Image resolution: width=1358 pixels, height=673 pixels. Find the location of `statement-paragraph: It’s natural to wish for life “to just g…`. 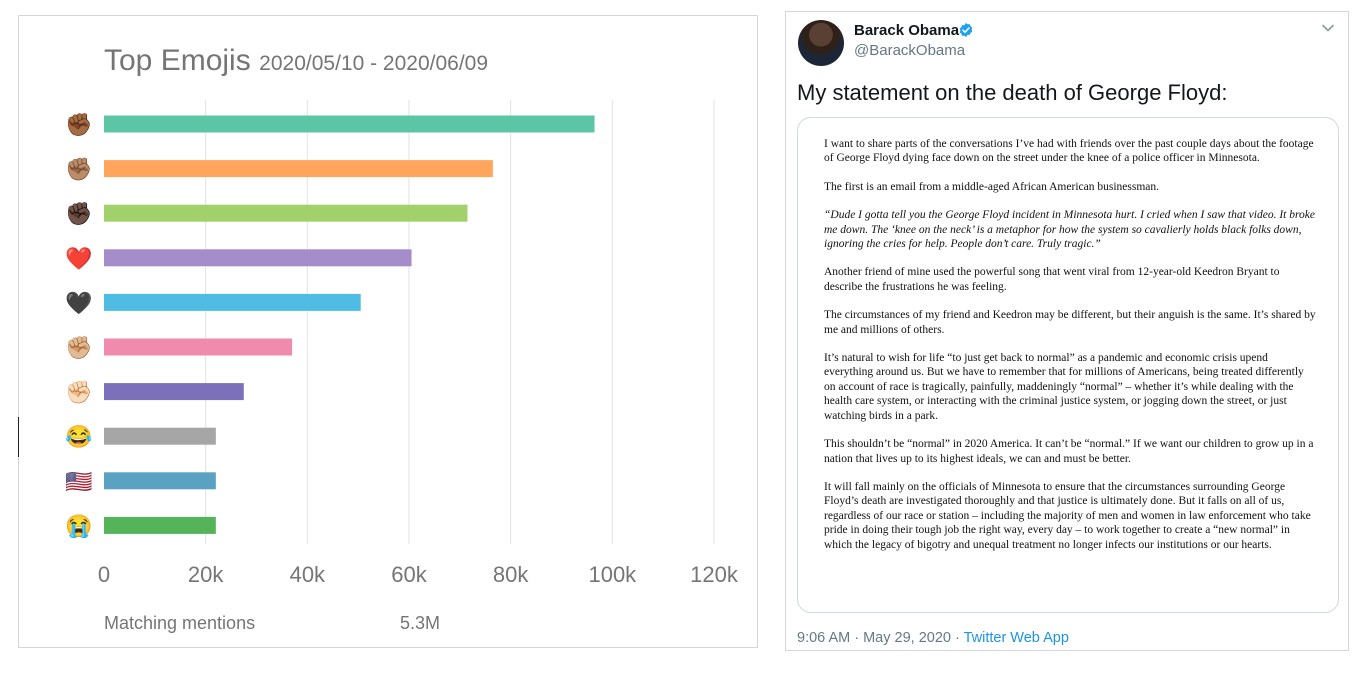

statement-paragraph: It’s natural to wish for life “to just g… is located at coordinates (1064, 387).